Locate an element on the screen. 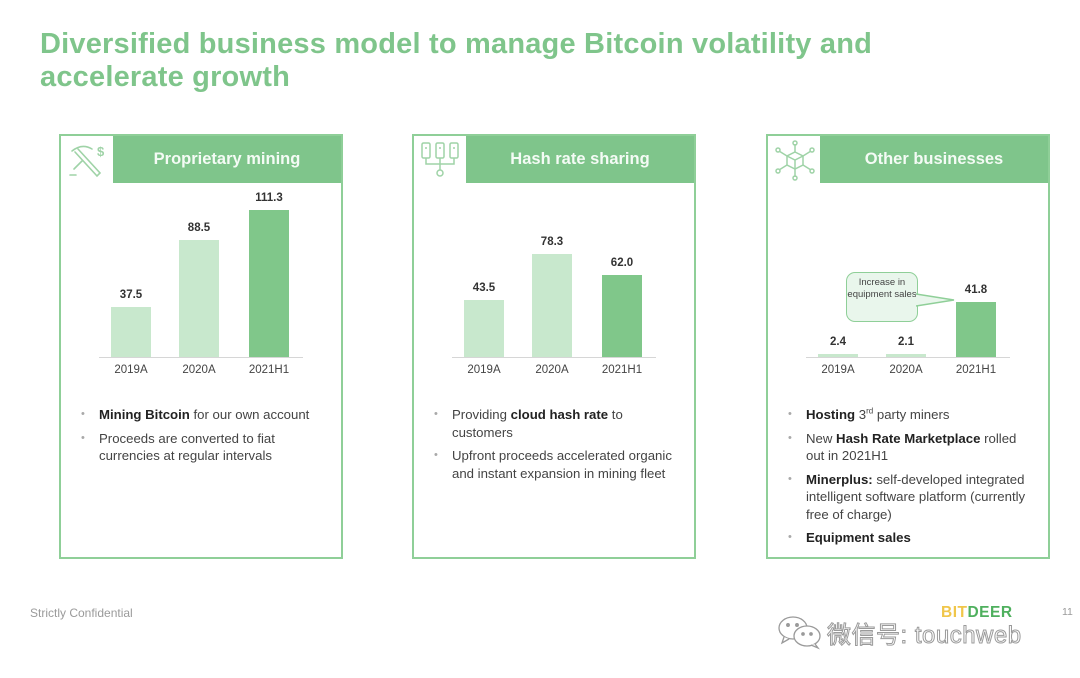 This screenshot has height=678, width=1080. bar-group-2021h1: 62.0 is located at coordinates (622, 307).